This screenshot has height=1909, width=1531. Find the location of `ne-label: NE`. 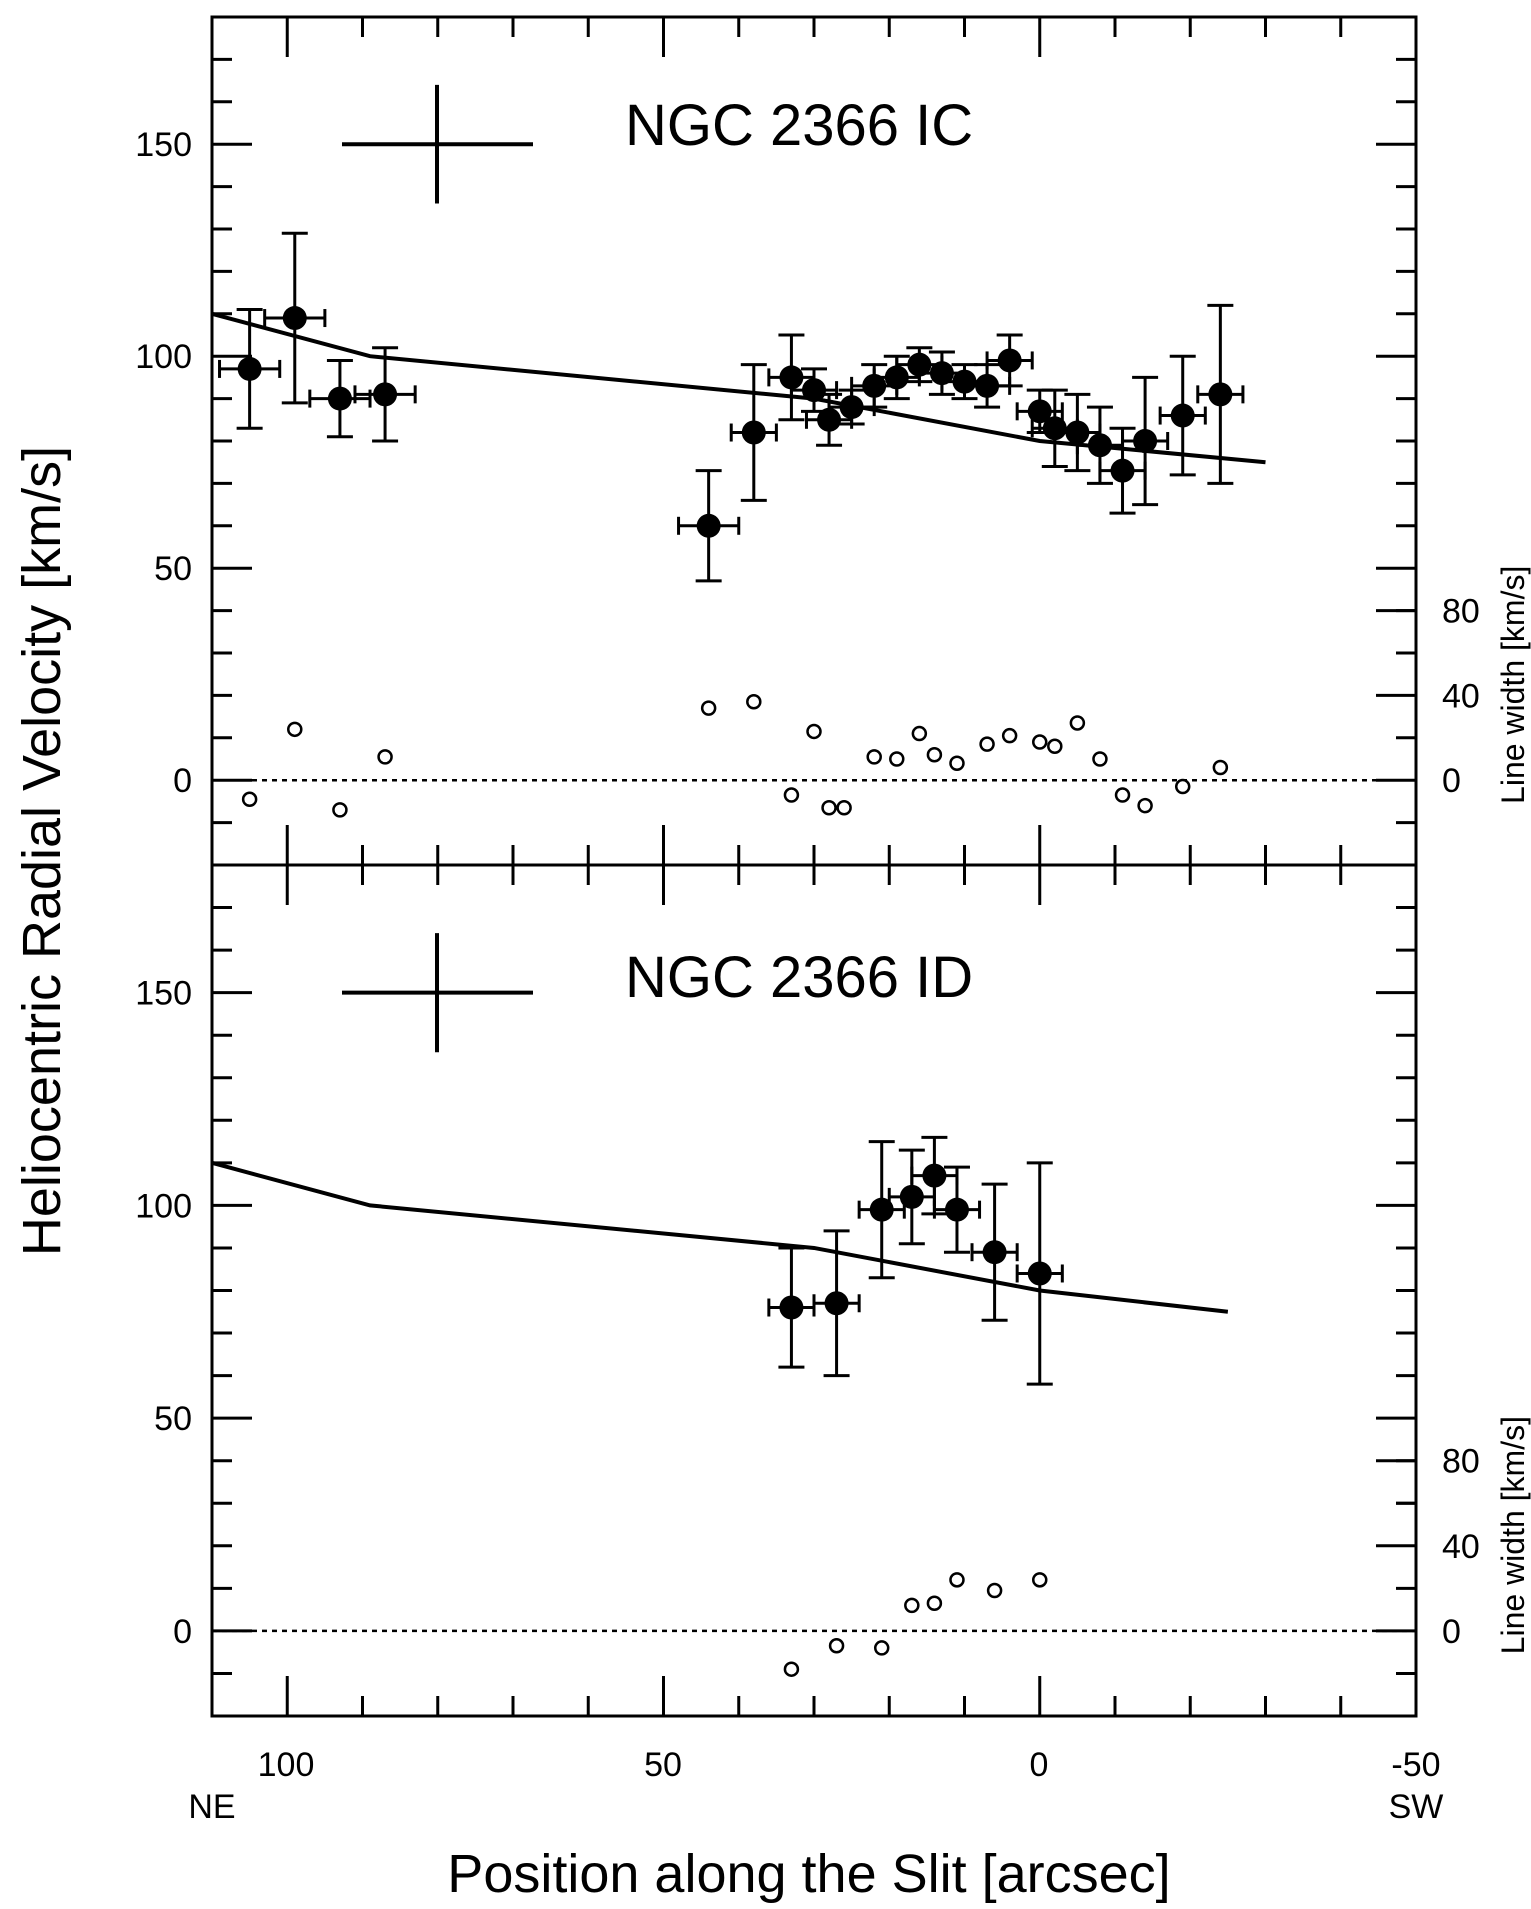

ne-label: NE is located at coordinates (211, 1807).